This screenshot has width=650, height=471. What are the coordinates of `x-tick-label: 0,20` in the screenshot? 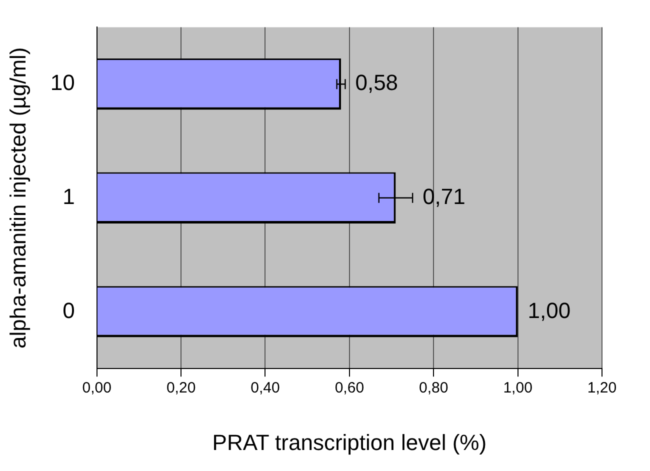 It's located at (181, 388).